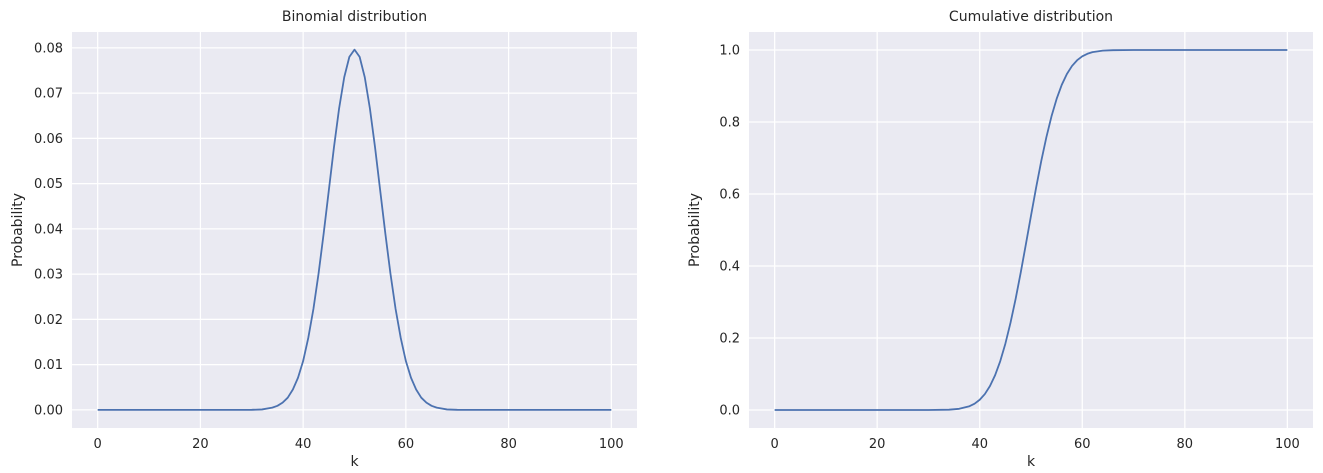 The image size is (1323, 473). What do you see at coordinates (48, 365) in the screenshot?
I see `y-tick-label: 0.01` at bounding box center [48, 365].